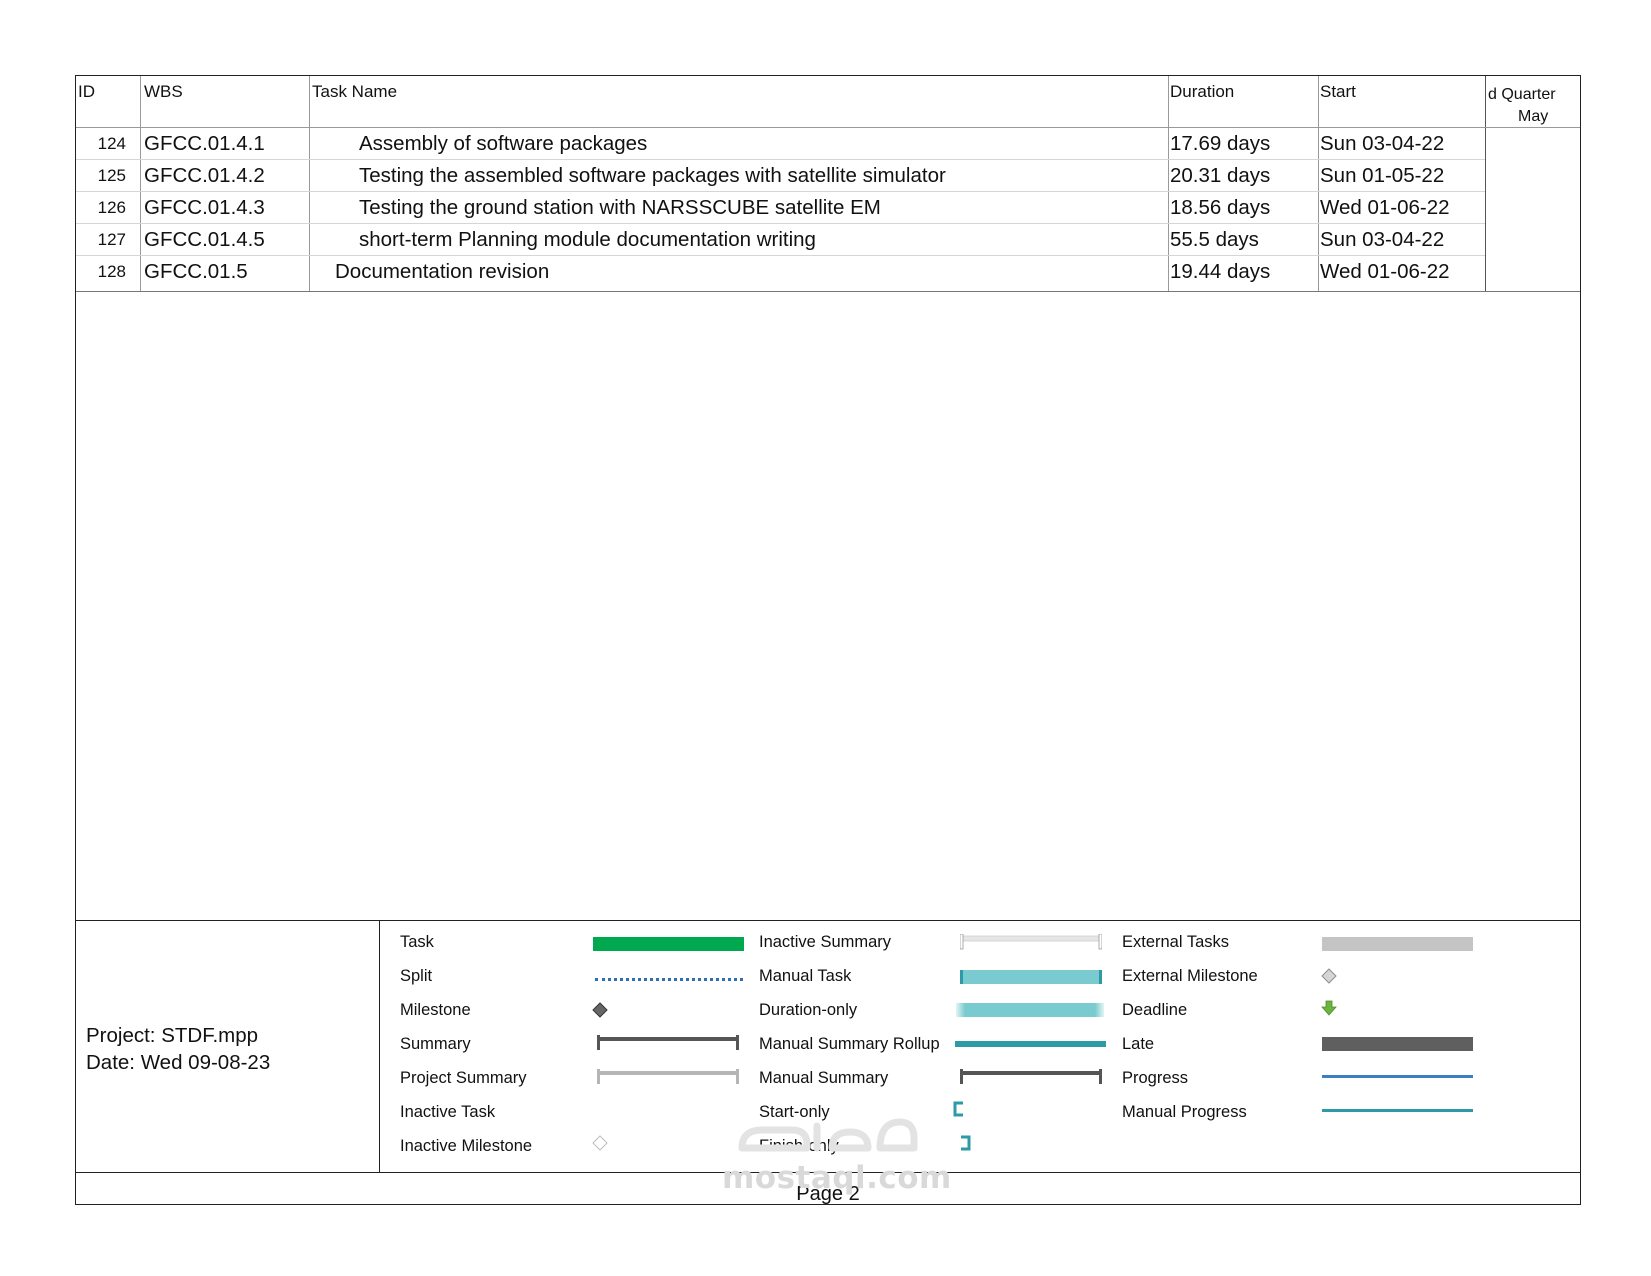 This screenshot has height=1276, width=1651. Describe the element at coordinates (1155, 1010) in the screenshot. I see `legend-label-deadline: Deadline` at that location.